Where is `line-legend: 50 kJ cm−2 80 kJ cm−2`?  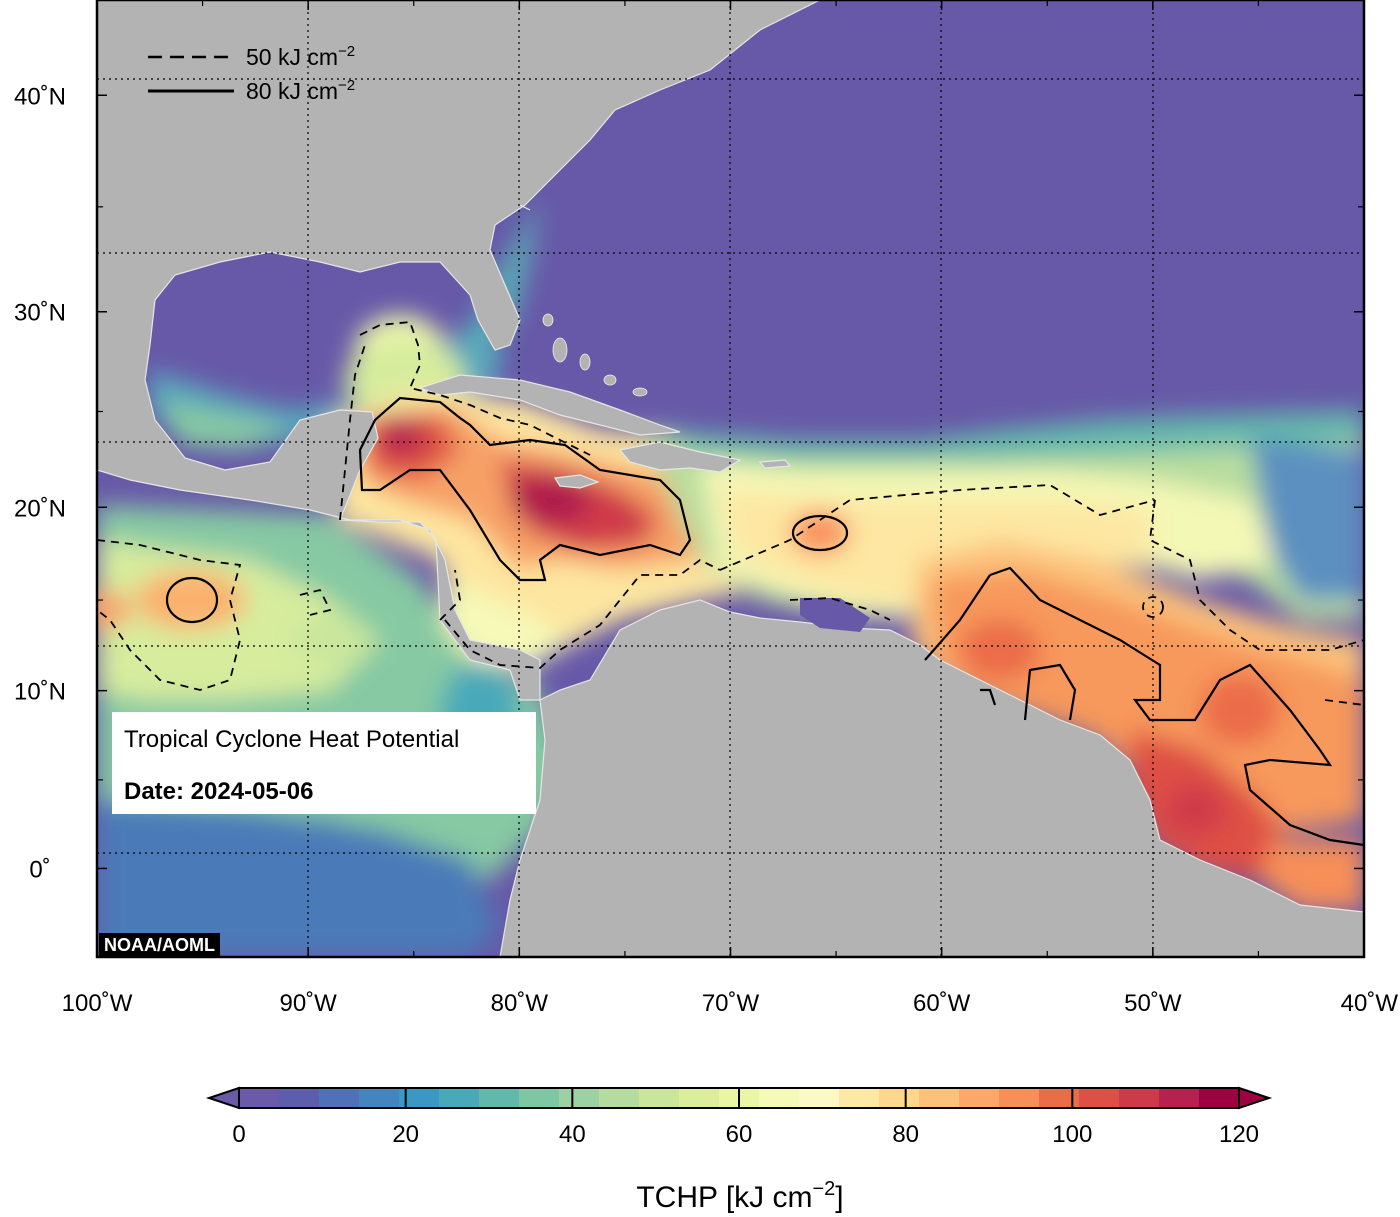
line-legend: 50 kJ cm−2 80 kJ cm−2 is located at coordinates (251, 73).